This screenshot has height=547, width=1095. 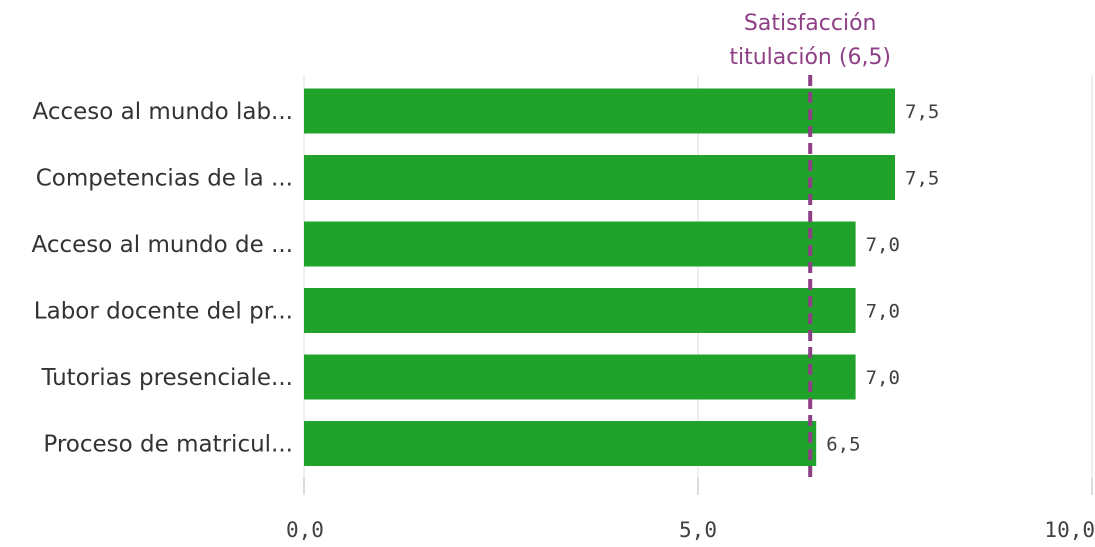 What do you see at coordinates (690, 510) in the screenshot?
I see `x-axis: 0,0 5,0 10,0` at bounding box center [690, 510].